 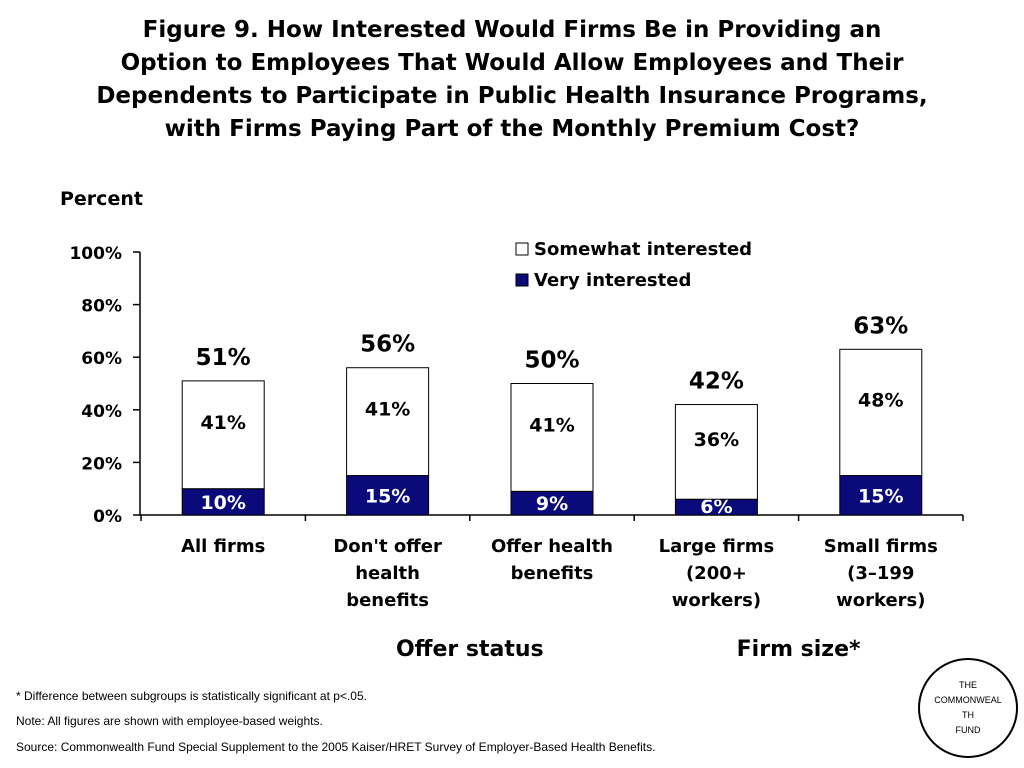 I want to click on y-tick-label: 100%, so click(x=95, y=254).